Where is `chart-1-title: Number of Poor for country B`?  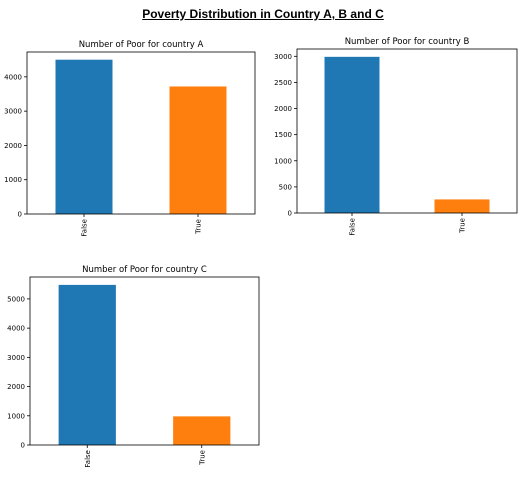 chart-1-title: Number of Poor for country B is located at coordinates (407, 42).